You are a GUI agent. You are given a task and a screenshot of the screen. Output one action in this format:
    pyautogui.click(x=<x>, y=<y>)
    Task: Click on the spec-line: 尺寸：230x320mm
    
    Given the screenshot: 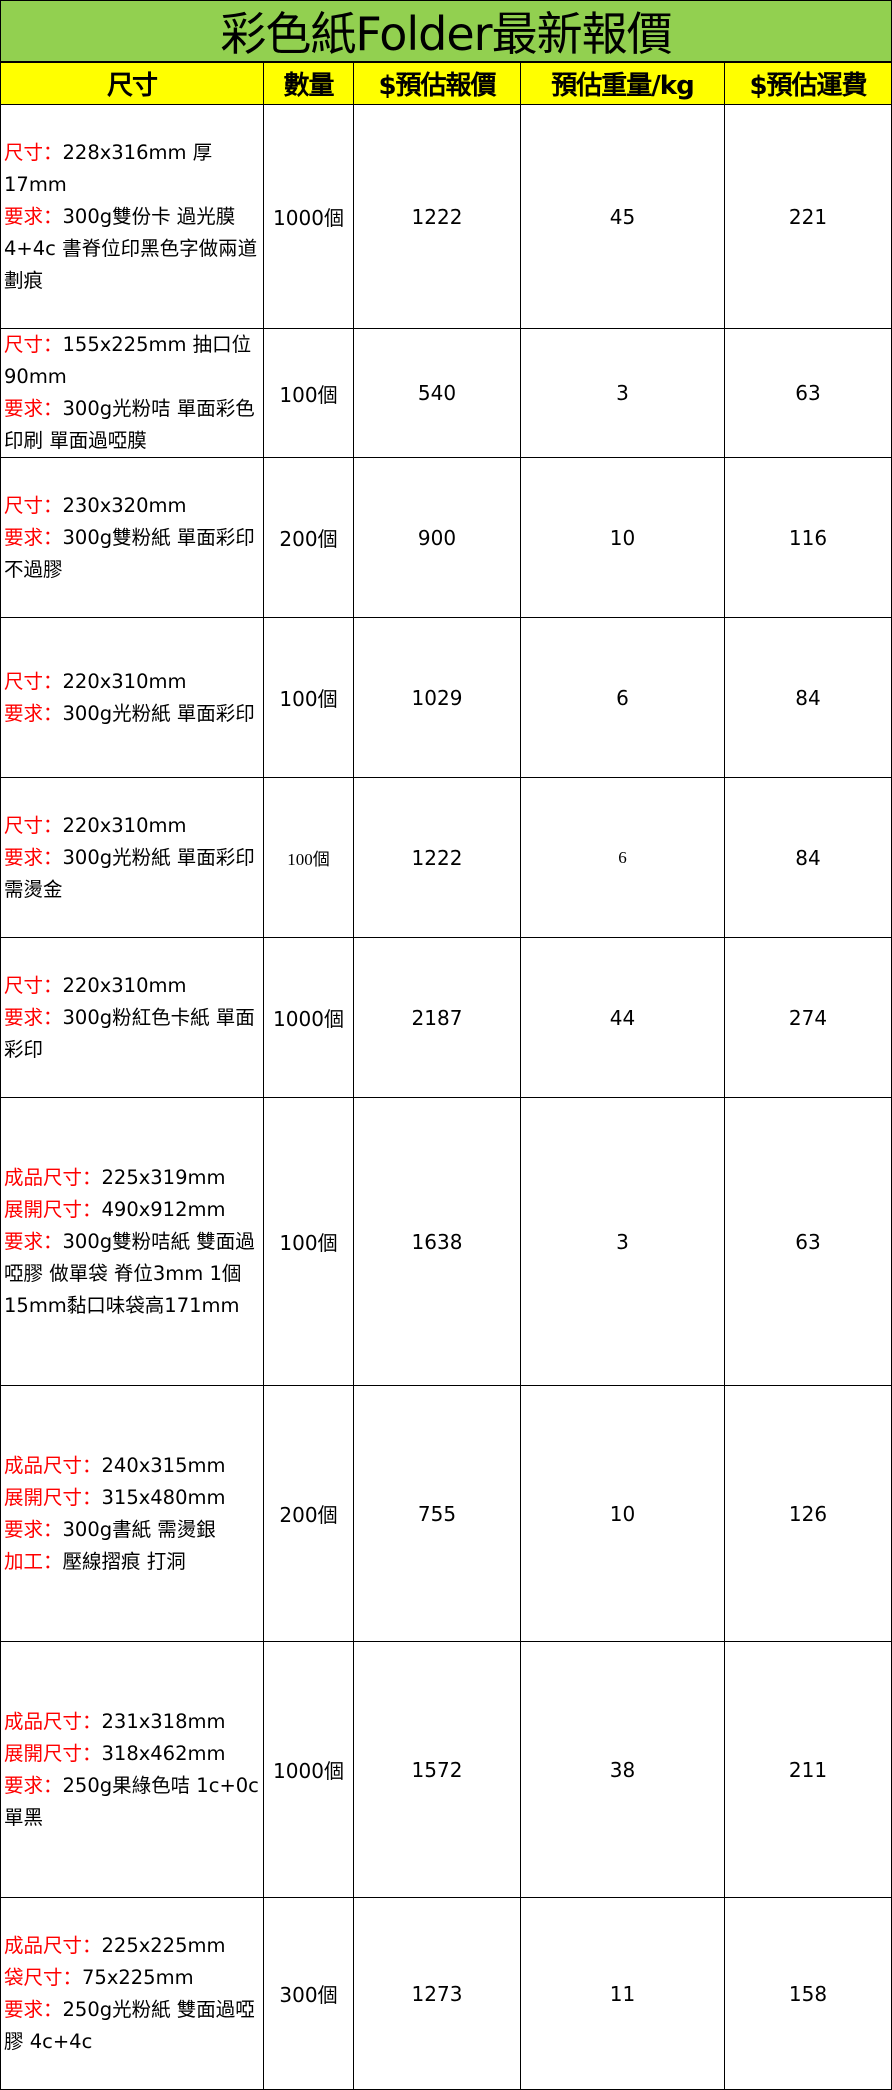 What is the action you would take?
    pyautogui.click(x=132, y=506)
    